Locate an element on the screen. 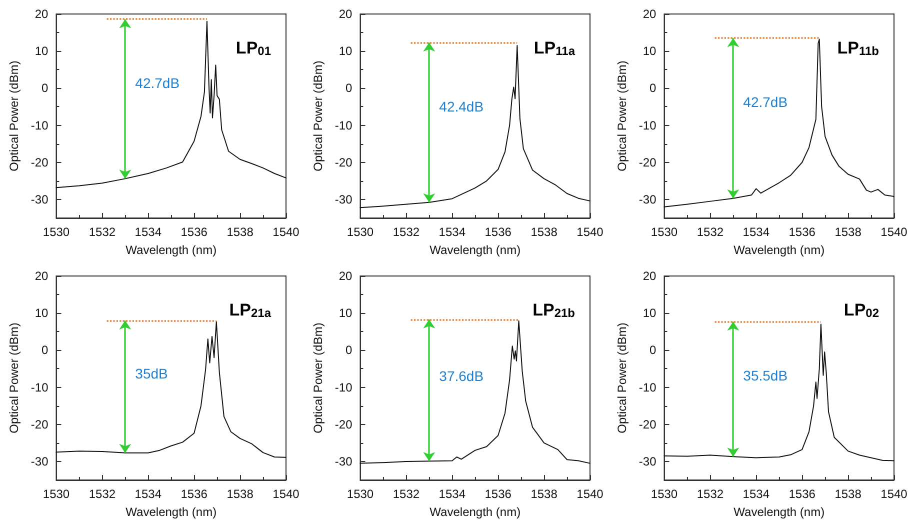  text: LP21b is located at coordinates (554, 310).